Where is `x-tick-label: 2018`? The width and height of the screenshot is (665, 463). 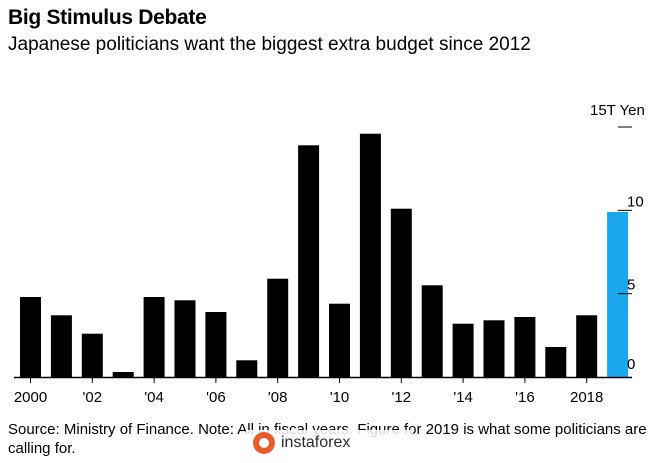 x-tick-label: 2018 is located at coordinates (586, 397).